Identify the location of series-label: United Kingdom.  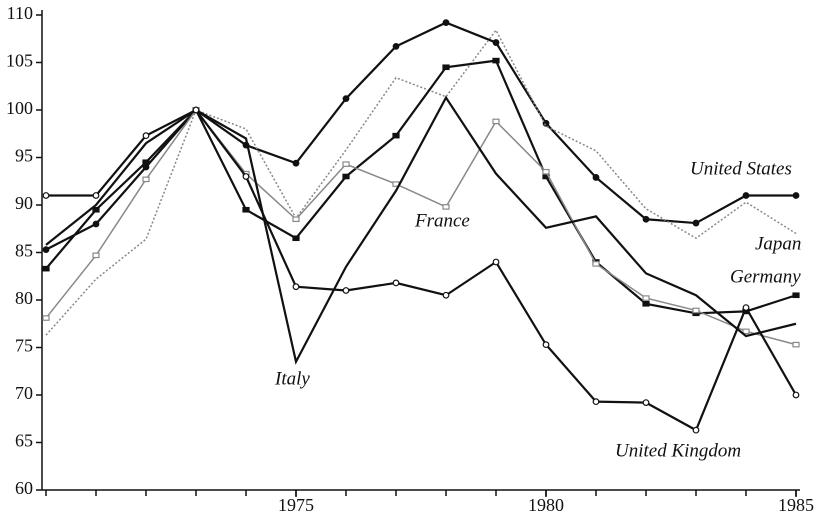
(678, 450).